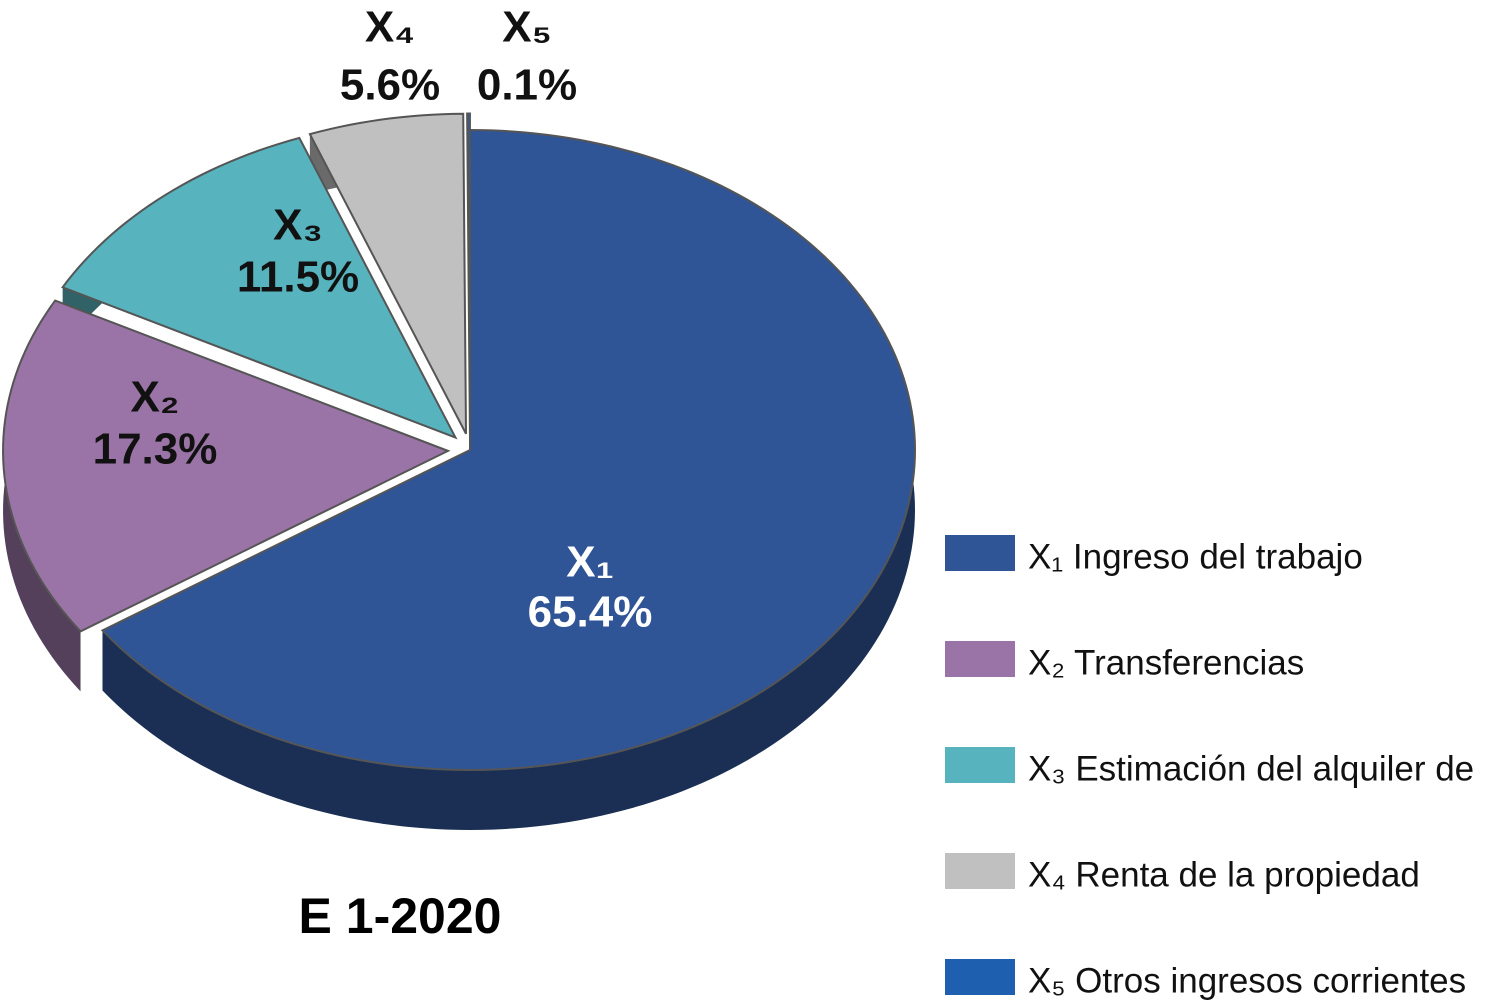 The image size is (1501, 1002). What do you see at coordinates (590, 612) in the screenshot?
I see `slice-value-label: 65.4%` at bounding box center [590, 612].